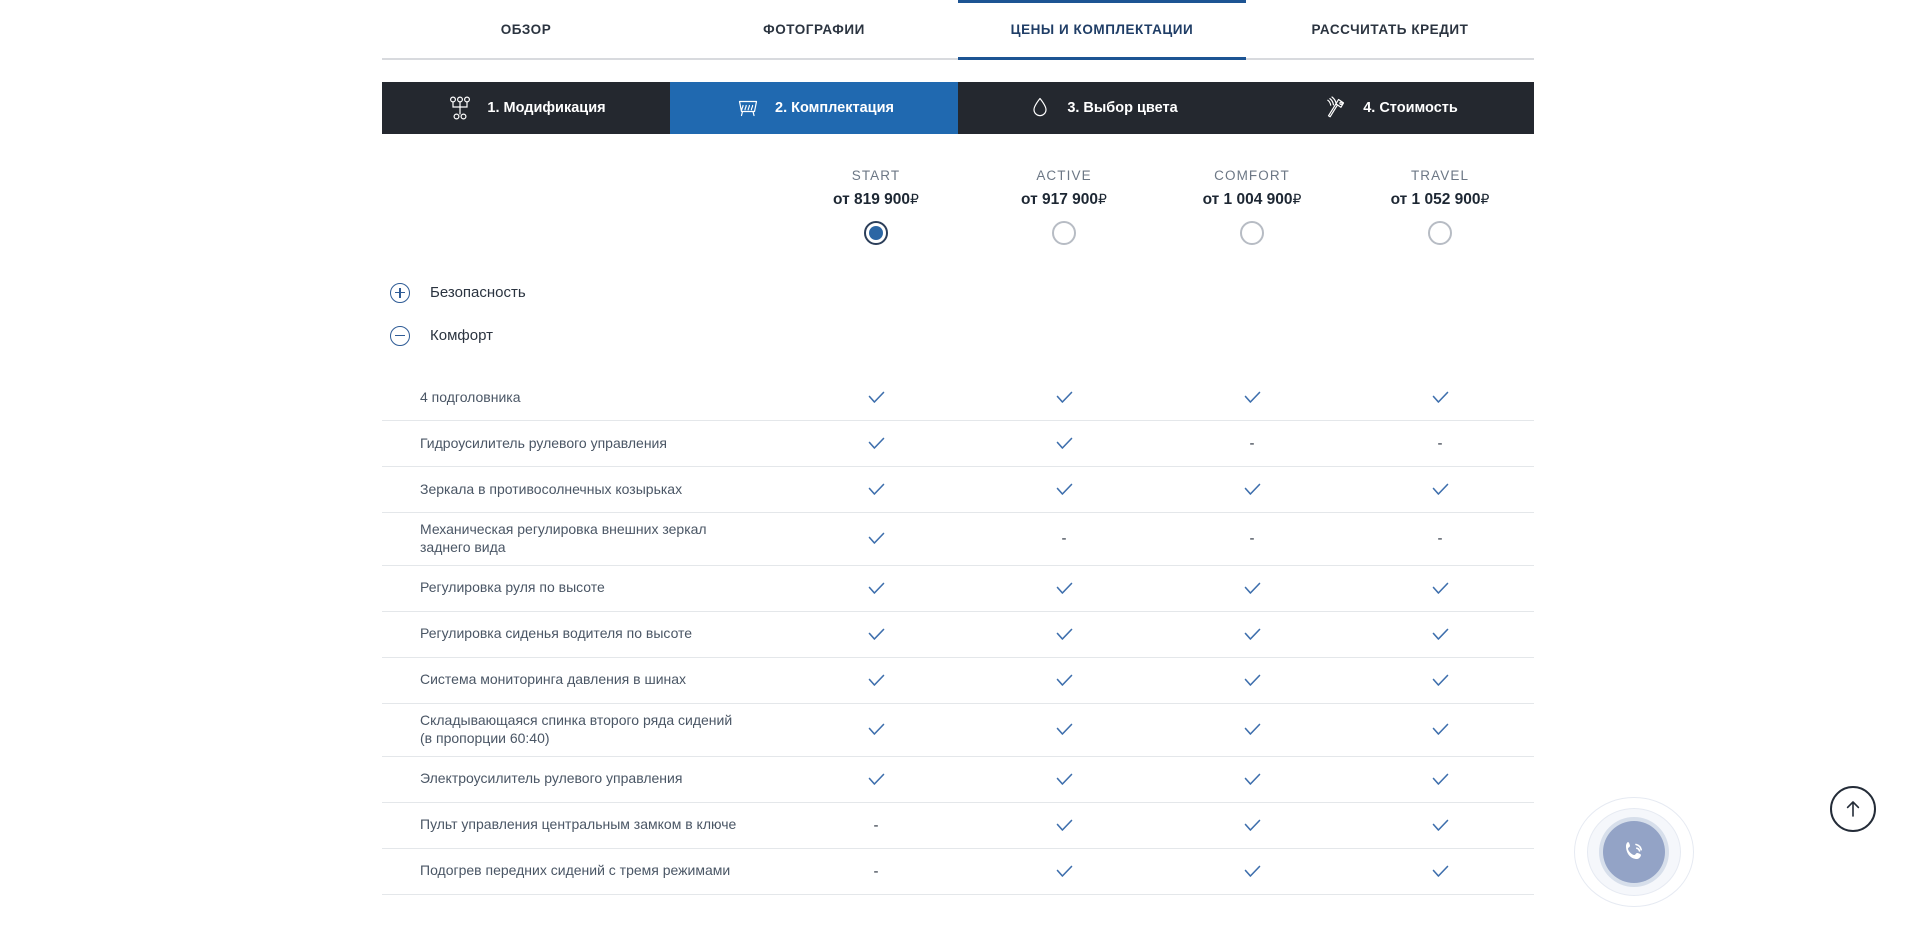  I want to click on trim-price-travel: от 1 052 900₽, so click(1440, 200).